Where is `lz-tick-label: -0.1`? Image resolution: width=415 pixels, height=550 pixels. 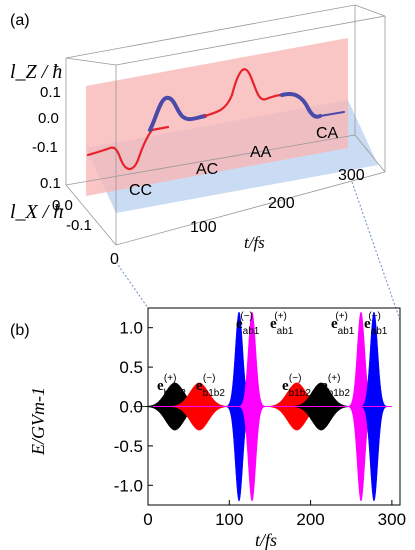
lz-tick-label: -0.1 is located at coordinates (45, 147).